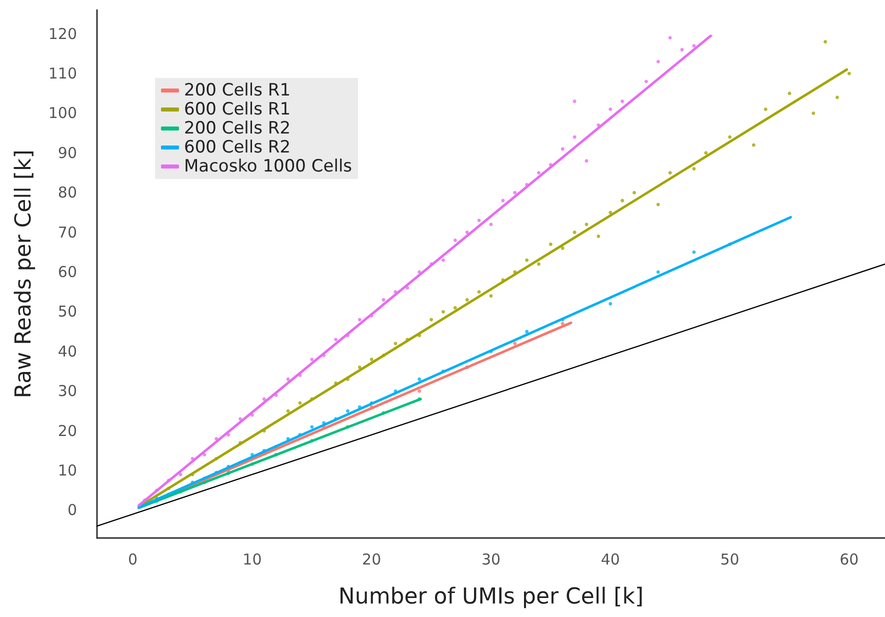  Describe the element at coordinates (62, 33) in the screenshot. I see `y-tick-label: 120` at that location.